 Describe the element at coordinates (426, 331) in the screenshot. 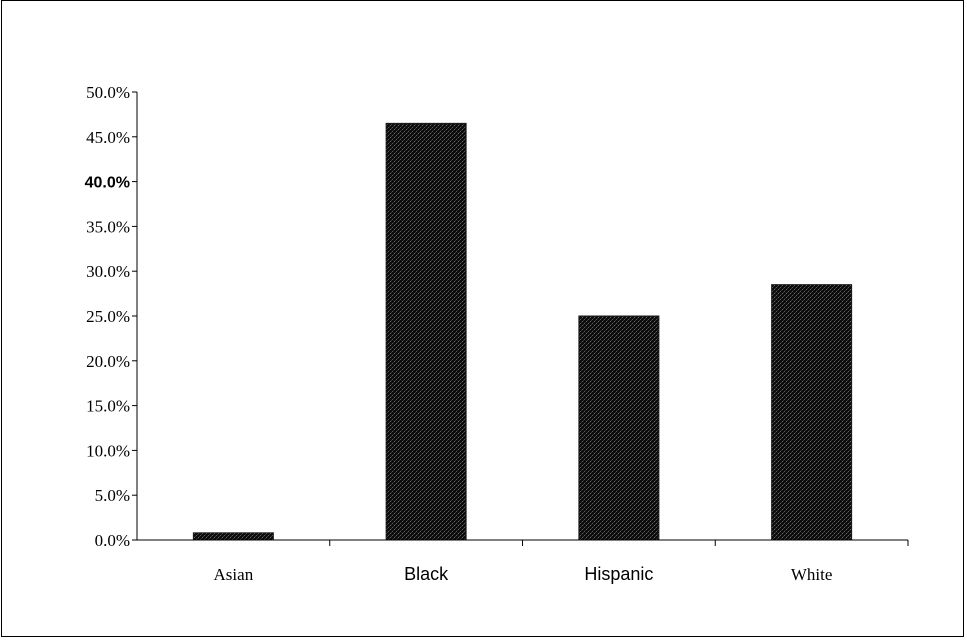

I see `bar-black` at that location.